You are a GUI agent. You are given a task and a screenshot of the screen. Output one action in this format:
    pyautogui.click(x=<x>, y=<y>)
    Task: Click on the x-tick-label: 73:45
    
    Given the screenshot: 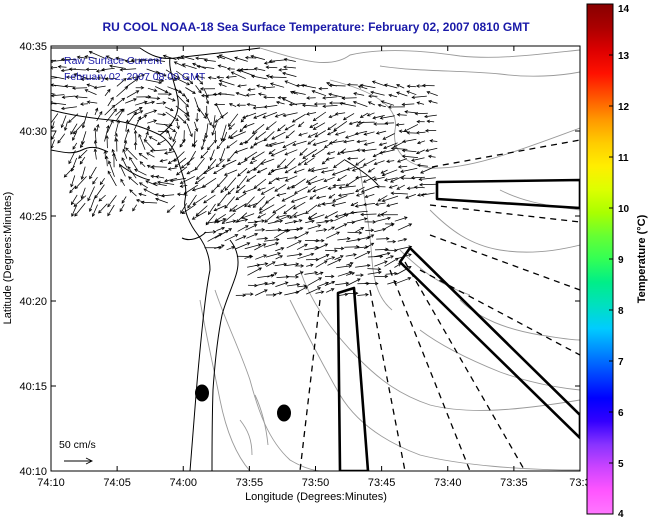 What is the action you would take?
    pyautogui.click(x=382, y=483)
    